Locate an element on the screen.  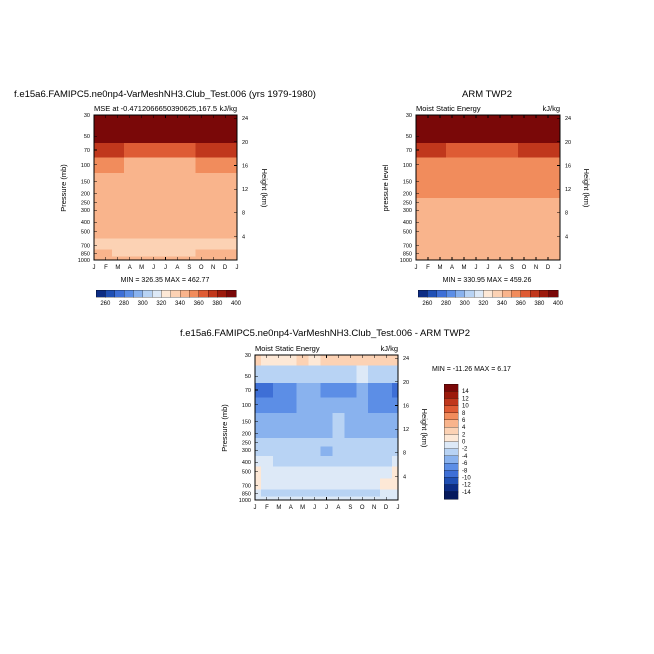
y-tick-label: 1000 is located at coordinates (406, 261).